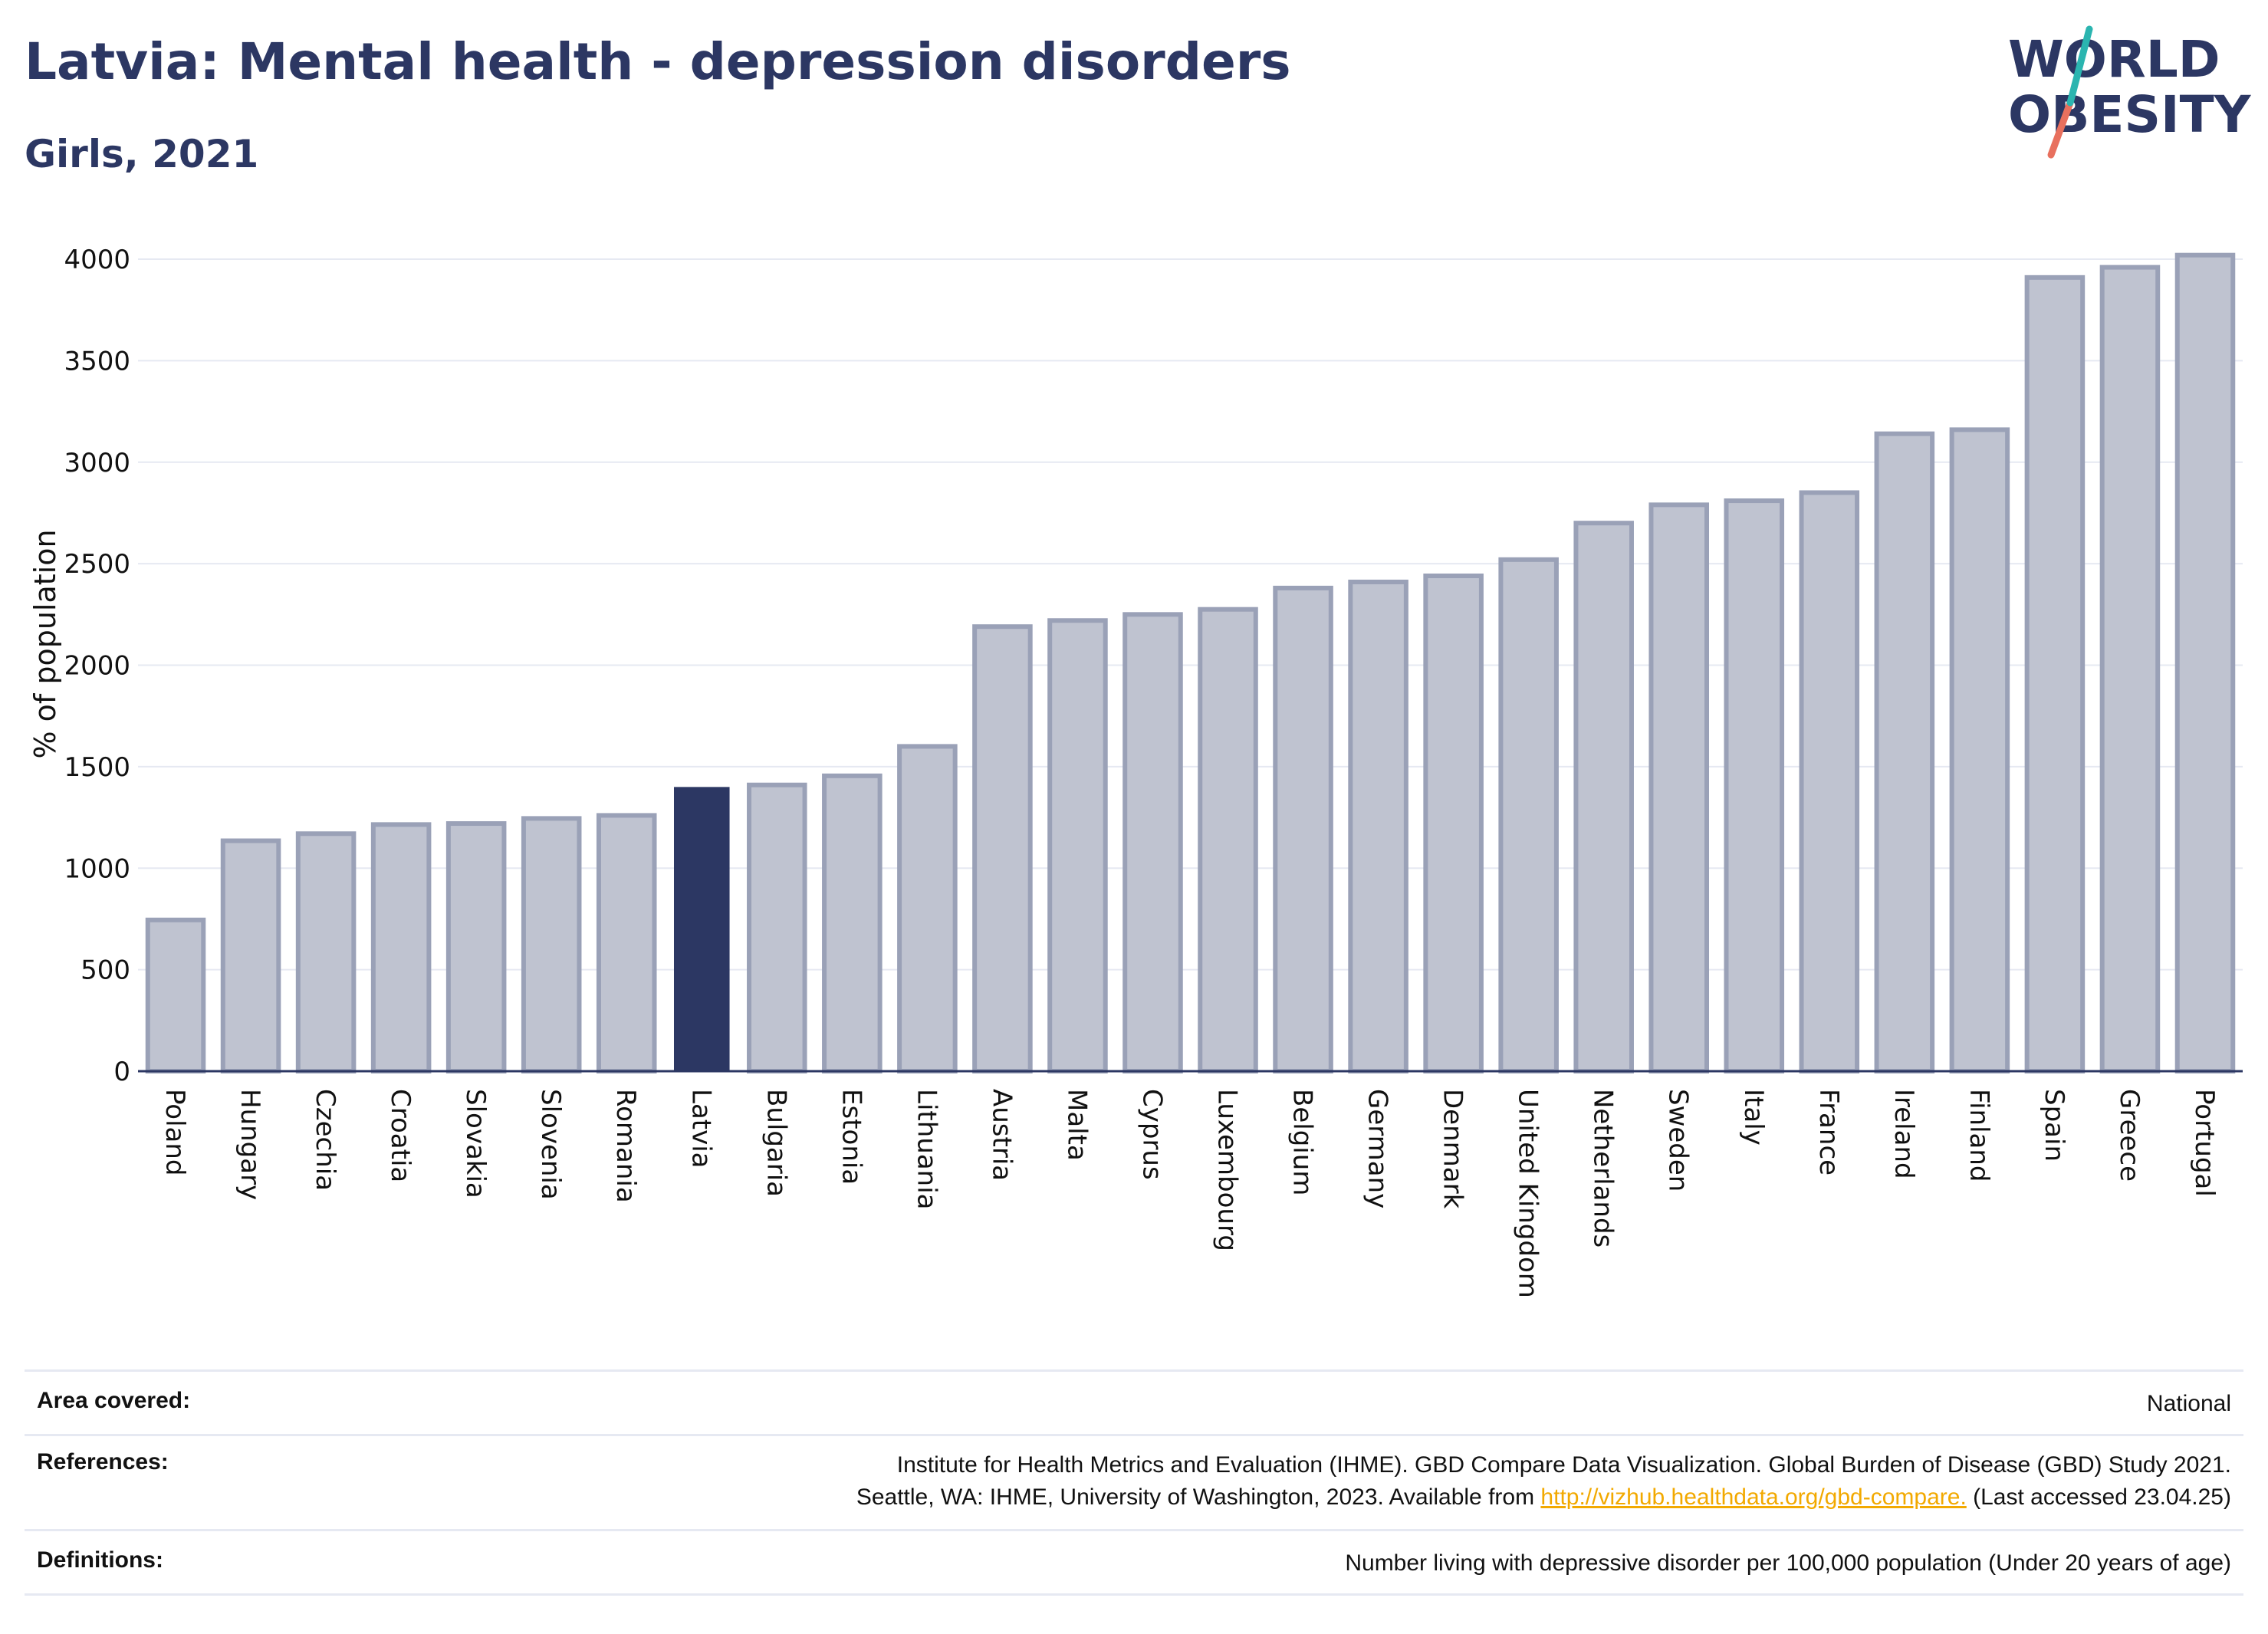 This screenshot has height=1634, width=2268. Describe the element at coordinates (175, 995) in the screenshot. I see `bar-poland` at that location.